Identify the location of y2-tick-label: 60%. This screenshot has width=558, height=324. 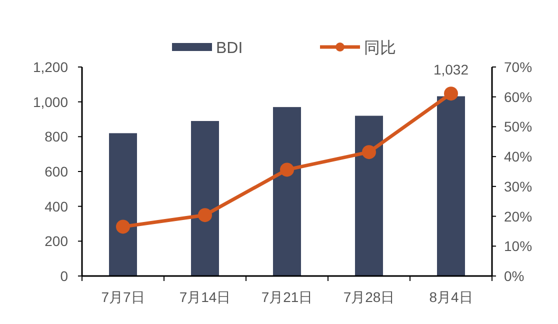
(518, 96).